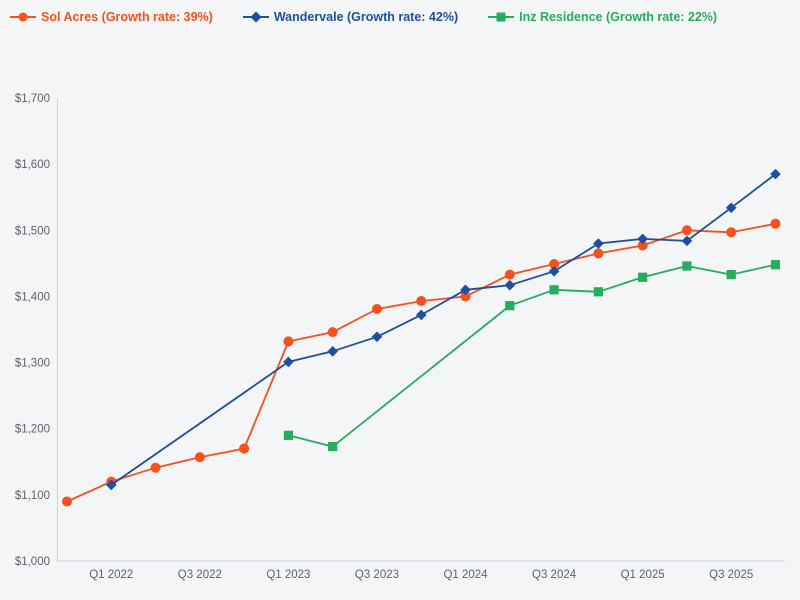 The height and width of the screenshot is (600, 800). I want to click on x-axis-tick-label: Q1 2023, so click(288, 575).